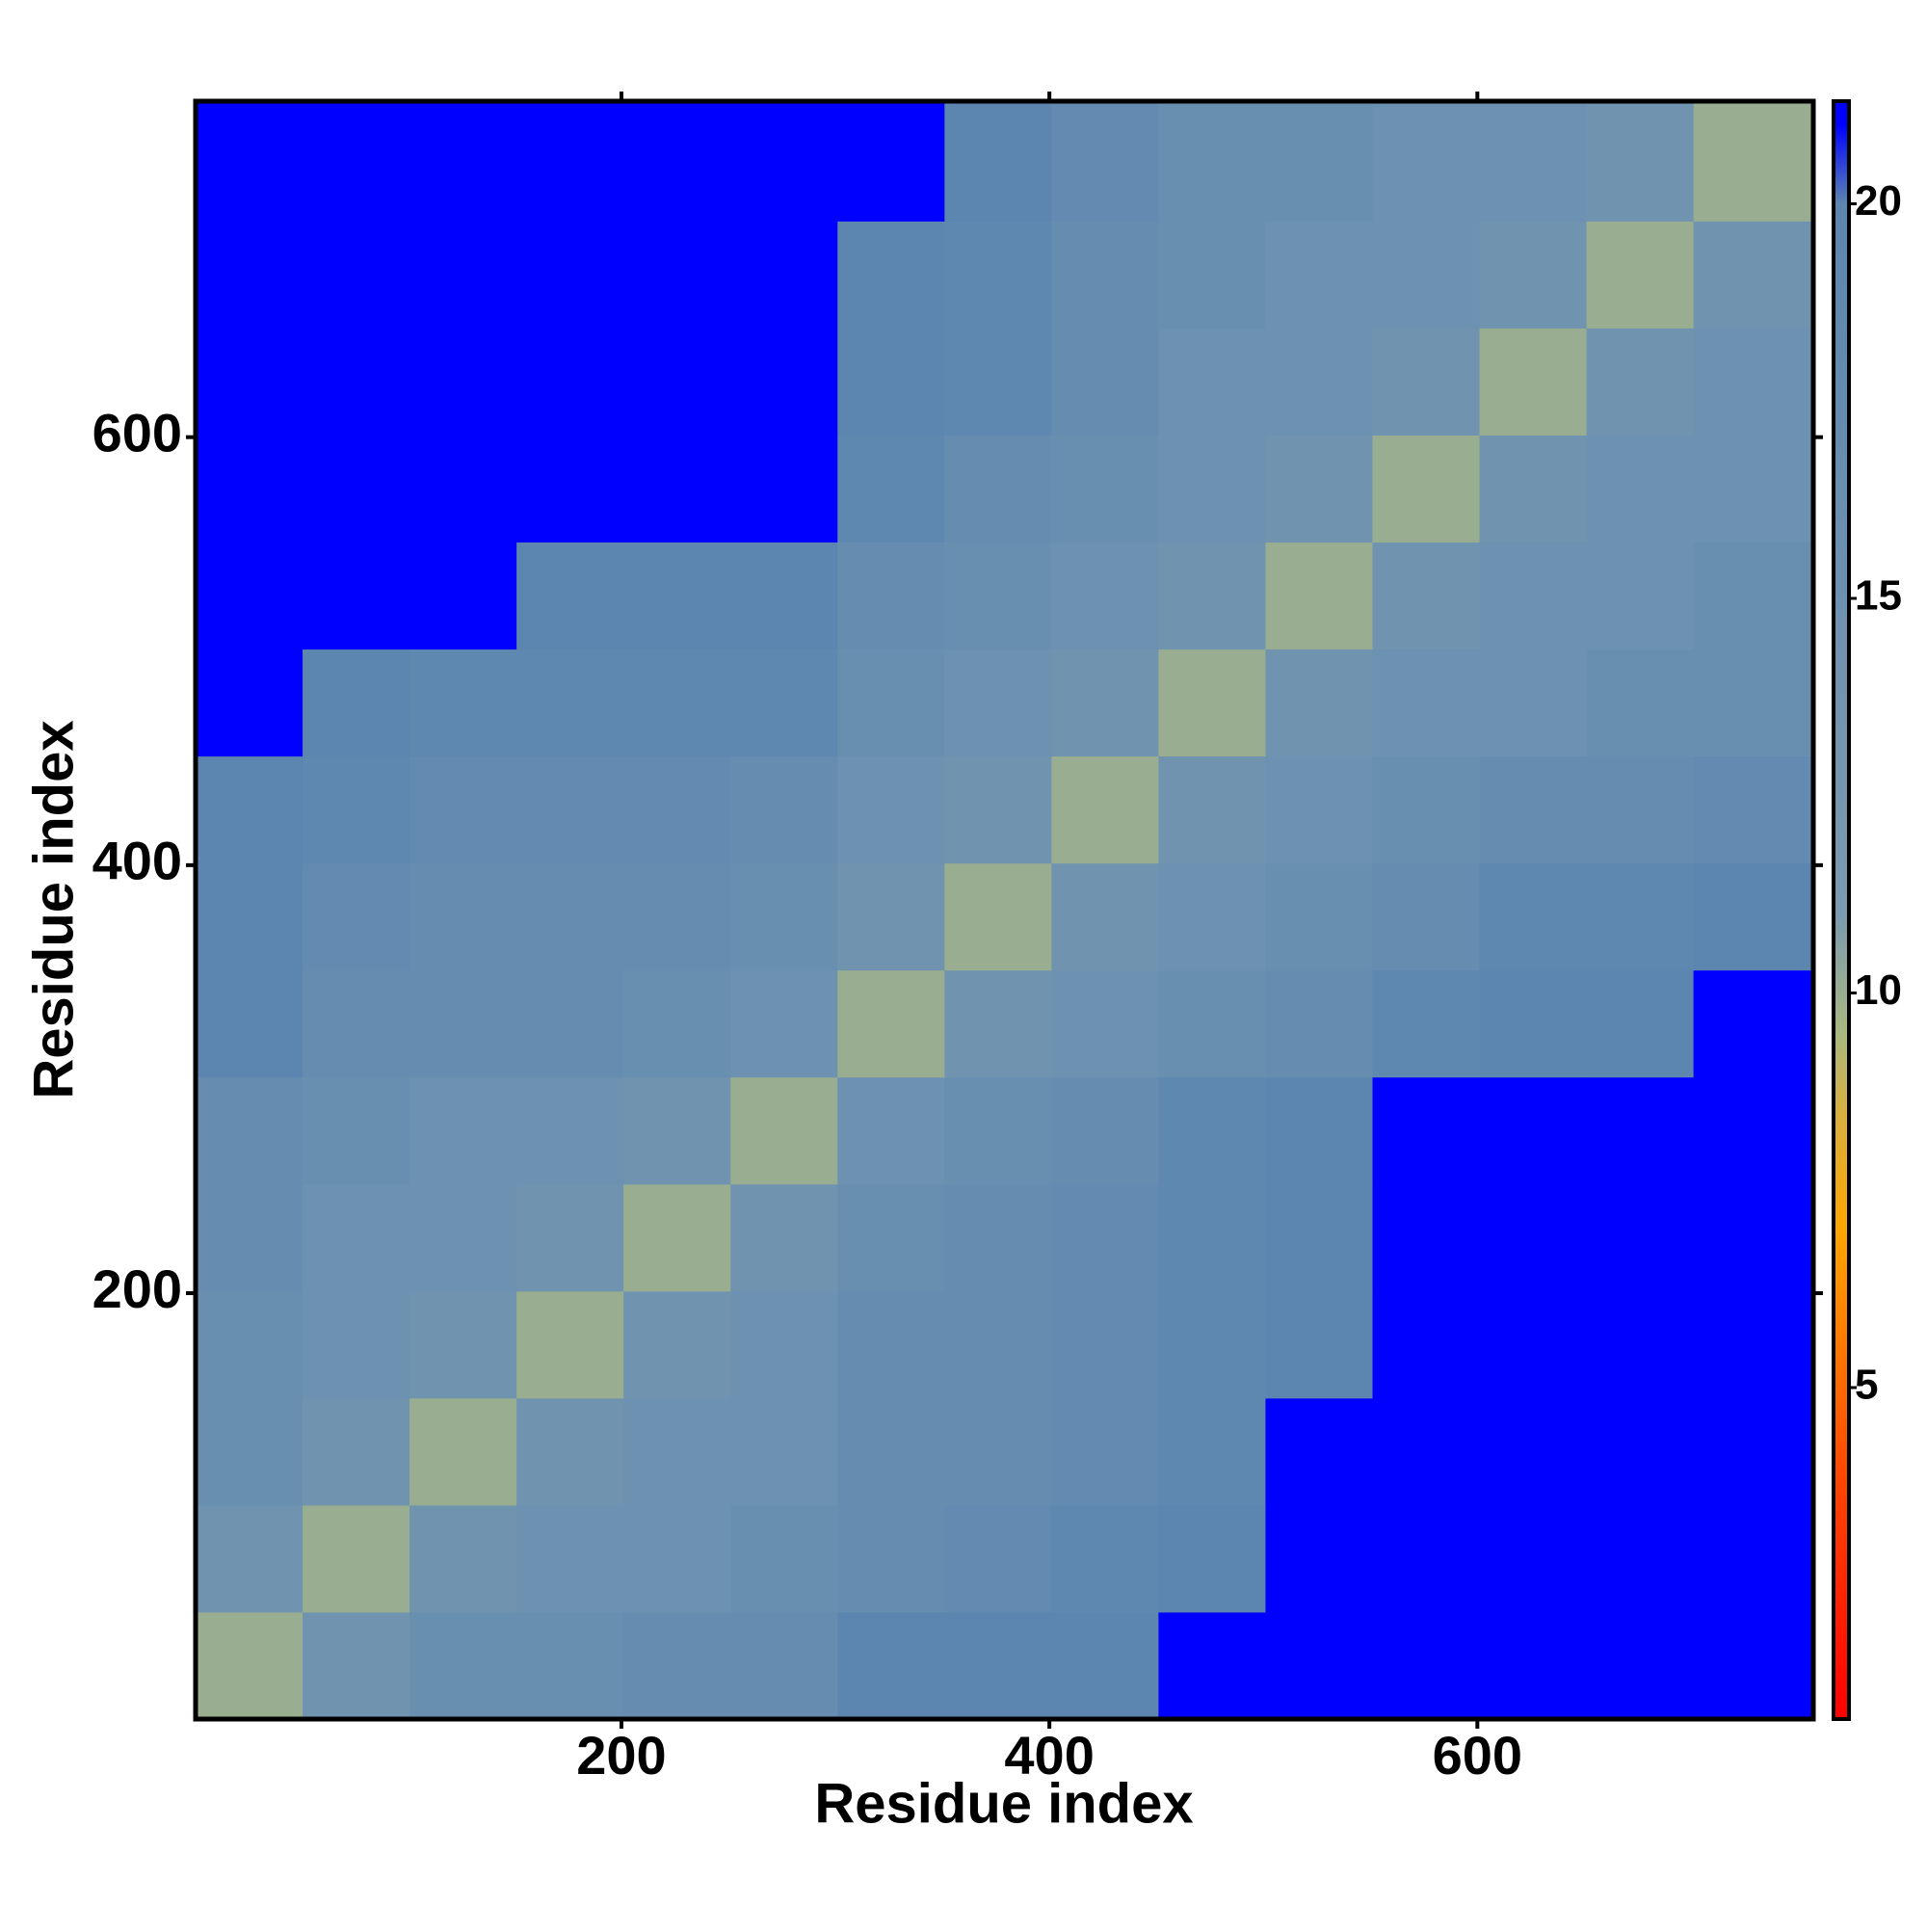 Image resolution: width=1927 pixels, height=1932 pixels. I want to click on y-tick-label: 400, so click(137, 861).